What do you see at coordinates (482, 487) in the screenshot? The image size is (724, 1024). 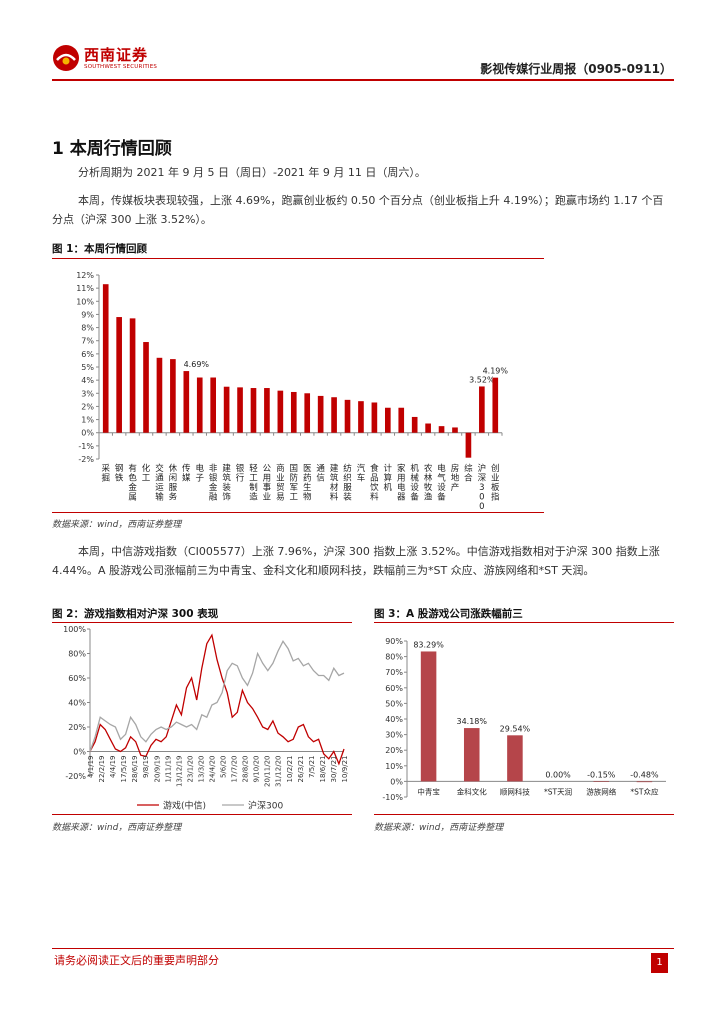 I see `x-tick-label: 沪深 3 0 0` at bounding box center [482, 487].